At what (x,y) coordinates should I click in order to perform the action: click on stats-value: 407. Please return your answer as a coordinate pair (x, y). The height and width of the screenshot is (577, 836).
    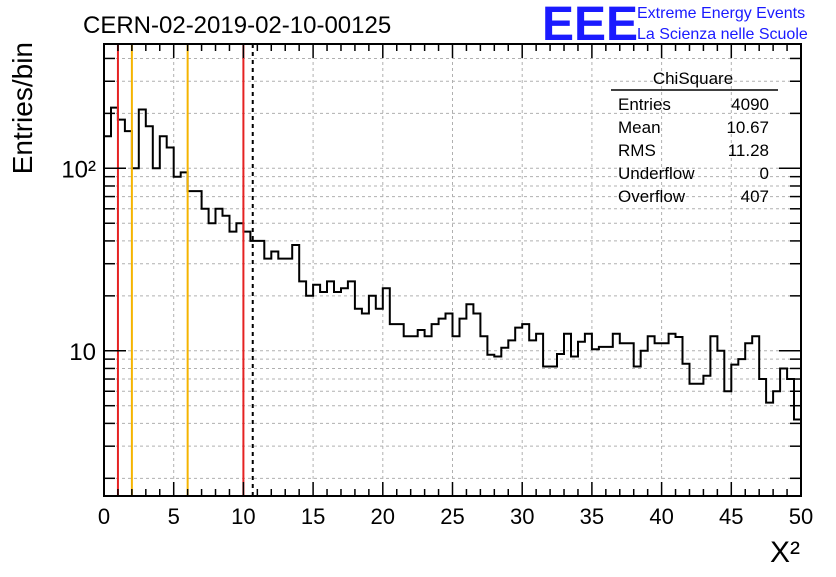
    Looking at the image, I should click on (755, 196).